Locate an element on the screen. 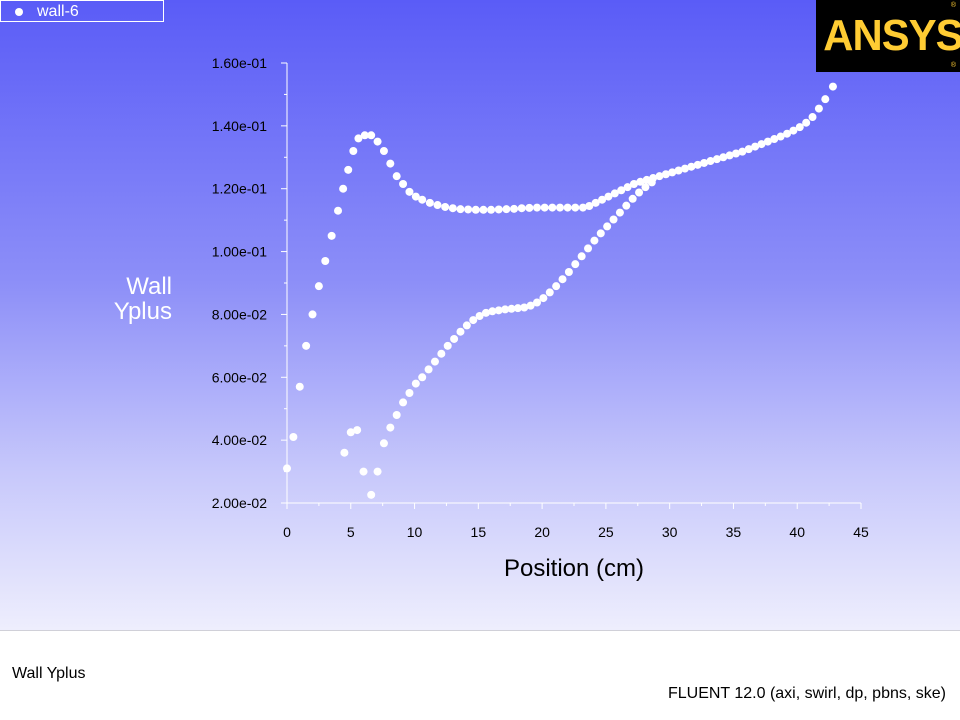 This screenshot has height=720, width=960. logo-text: ANSYS is located at coordinates (891, 35).